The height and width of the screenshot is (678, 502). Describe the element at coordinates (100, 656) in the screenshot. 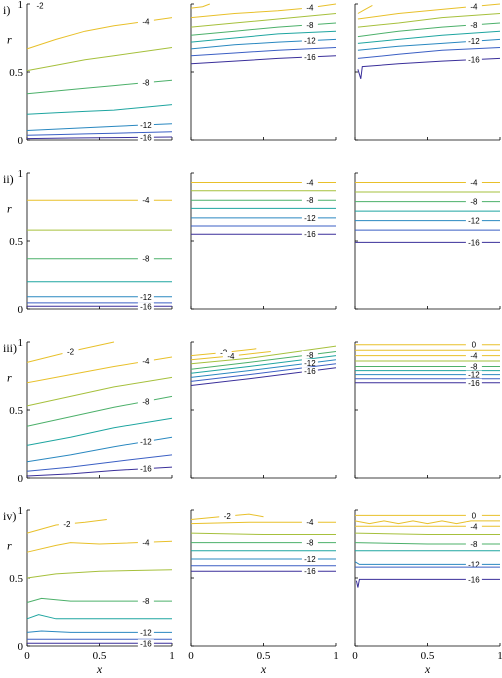

I see `x-tick-label: 0.5` at that location.